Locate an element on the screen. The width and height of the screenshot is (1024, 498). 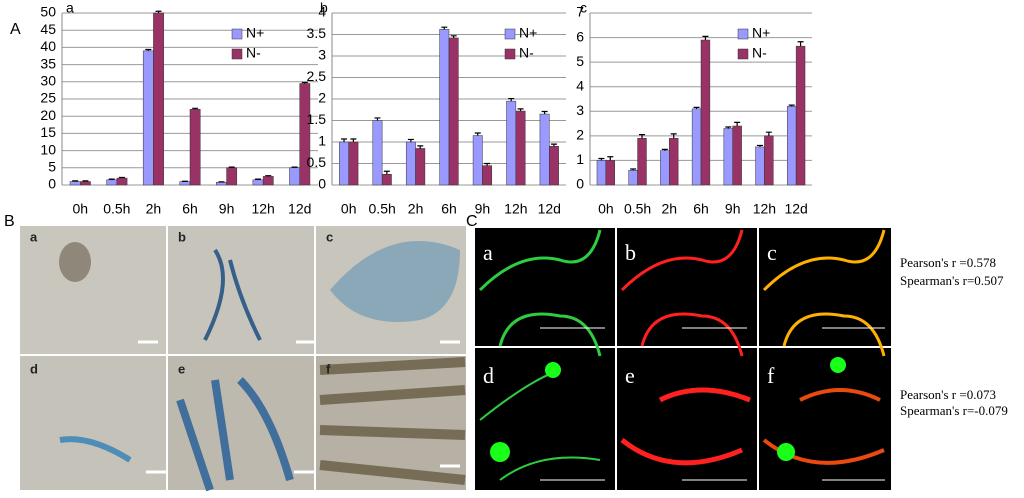
y-tick-label: 30 is located at coordinates (48, 81).